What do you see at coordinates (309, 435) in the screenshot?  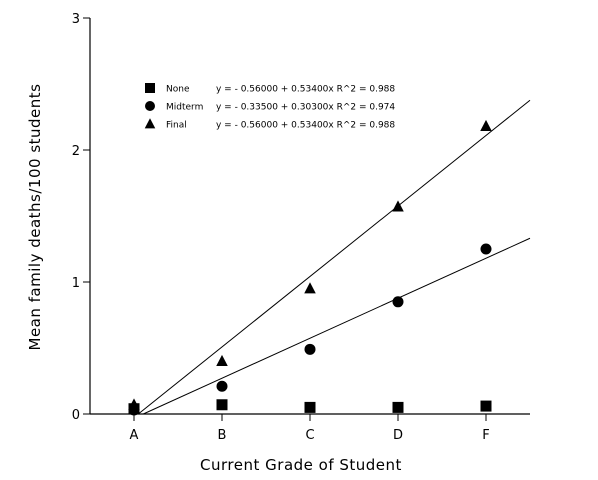 I see `x-tick-label: C` at bounding box center [309, 435].